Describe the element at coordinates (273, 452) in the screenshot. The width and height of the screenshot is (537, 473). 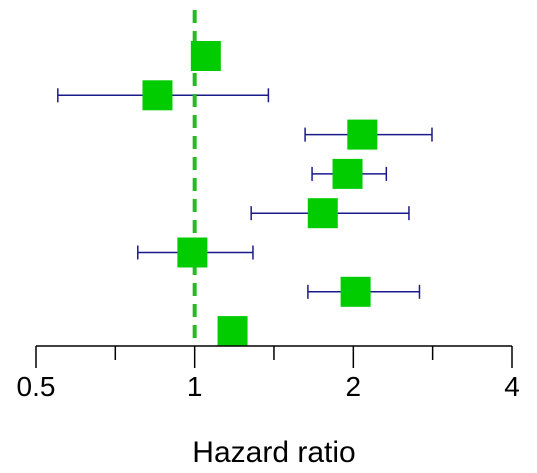
I see `x-axis-title: Hazard ratio` at that location.